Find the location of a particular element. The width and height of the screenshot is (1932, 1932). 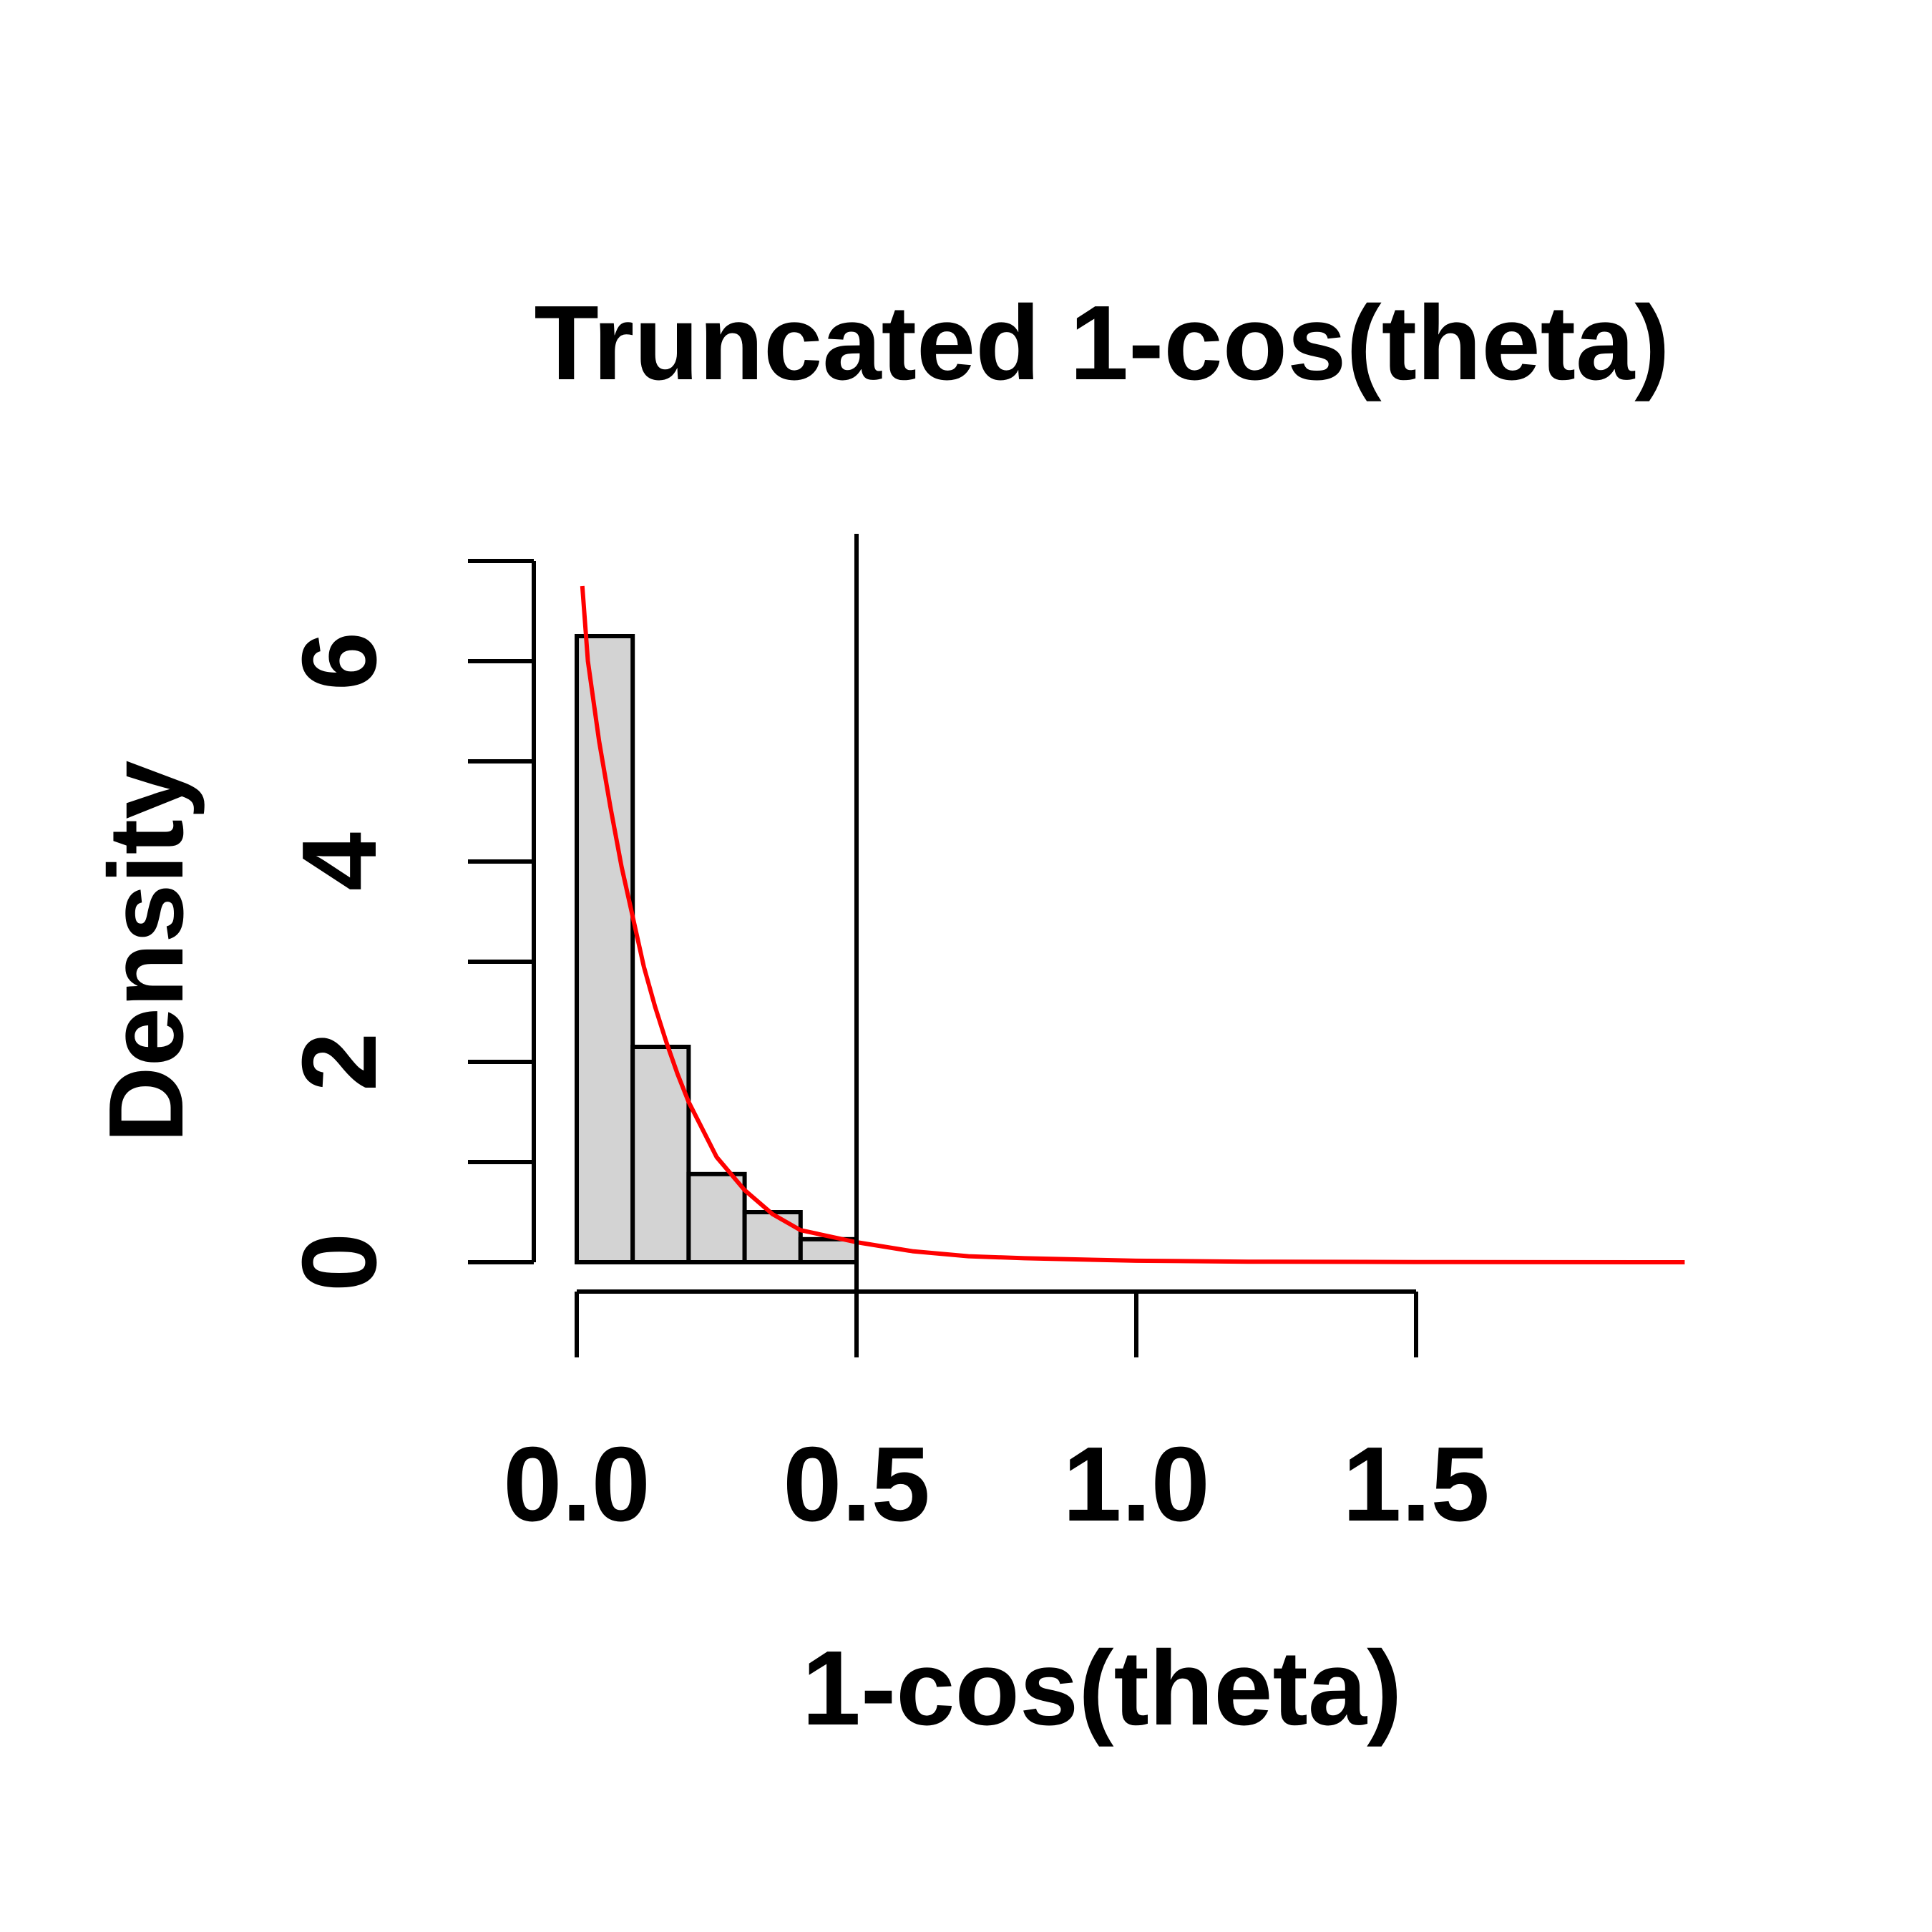

chart-title: Truncated 1-cos(theta) is located at coordinates (1101, 343).